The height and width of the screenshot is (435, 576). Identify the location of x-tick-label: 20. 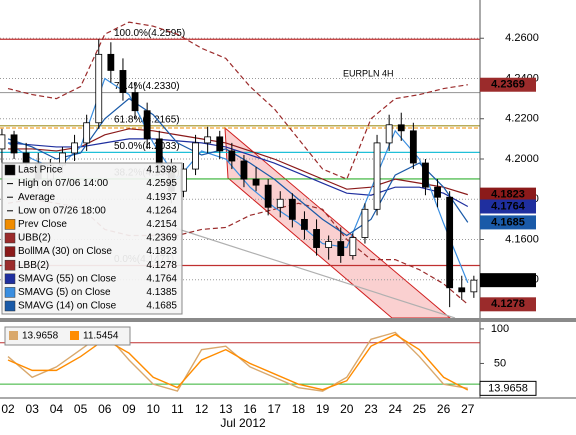
(347, 409).